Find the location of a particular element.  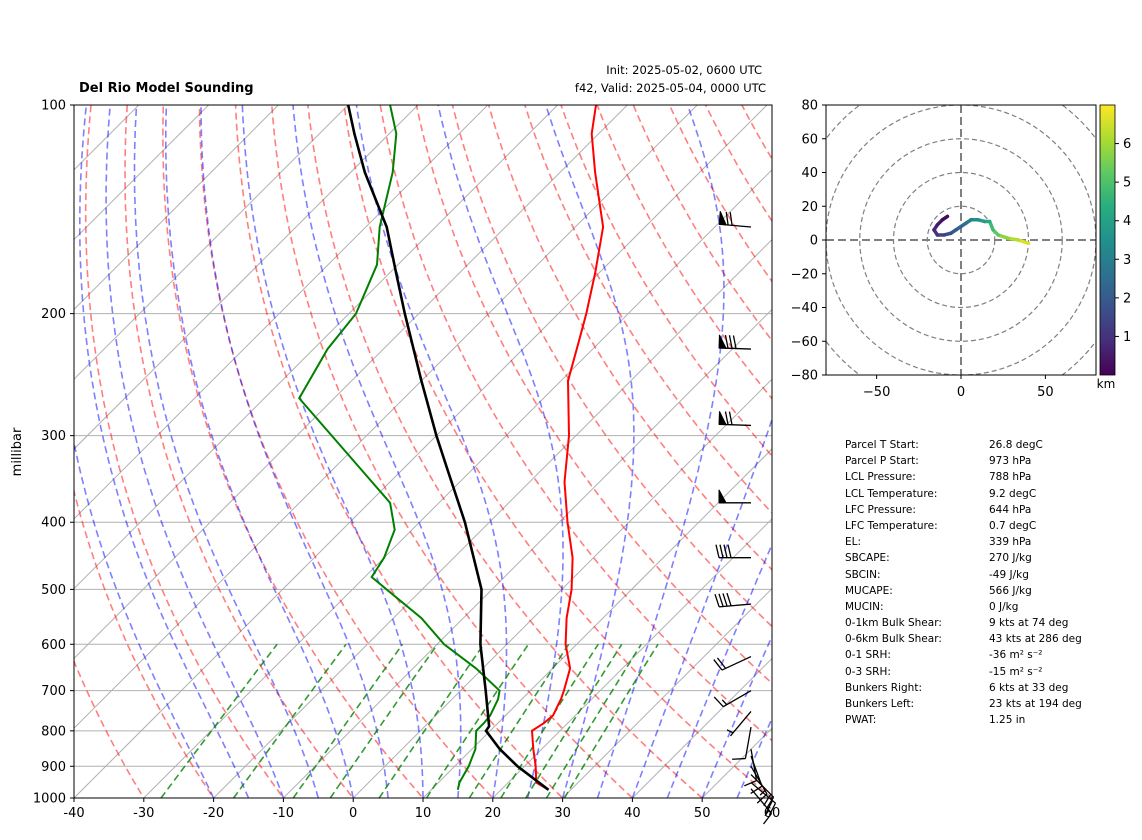

colorbar-tick-label: 6 is located at coordinates (1127, 144).